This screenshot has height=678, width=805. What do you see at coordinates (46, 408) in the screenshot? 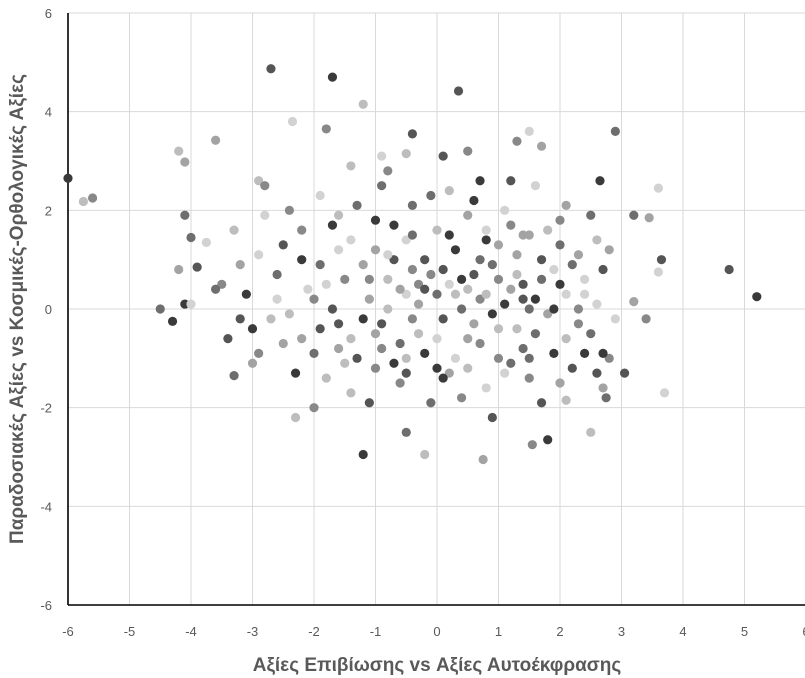
I see `y-tick-label: -2` at bounding box center [46, 408].